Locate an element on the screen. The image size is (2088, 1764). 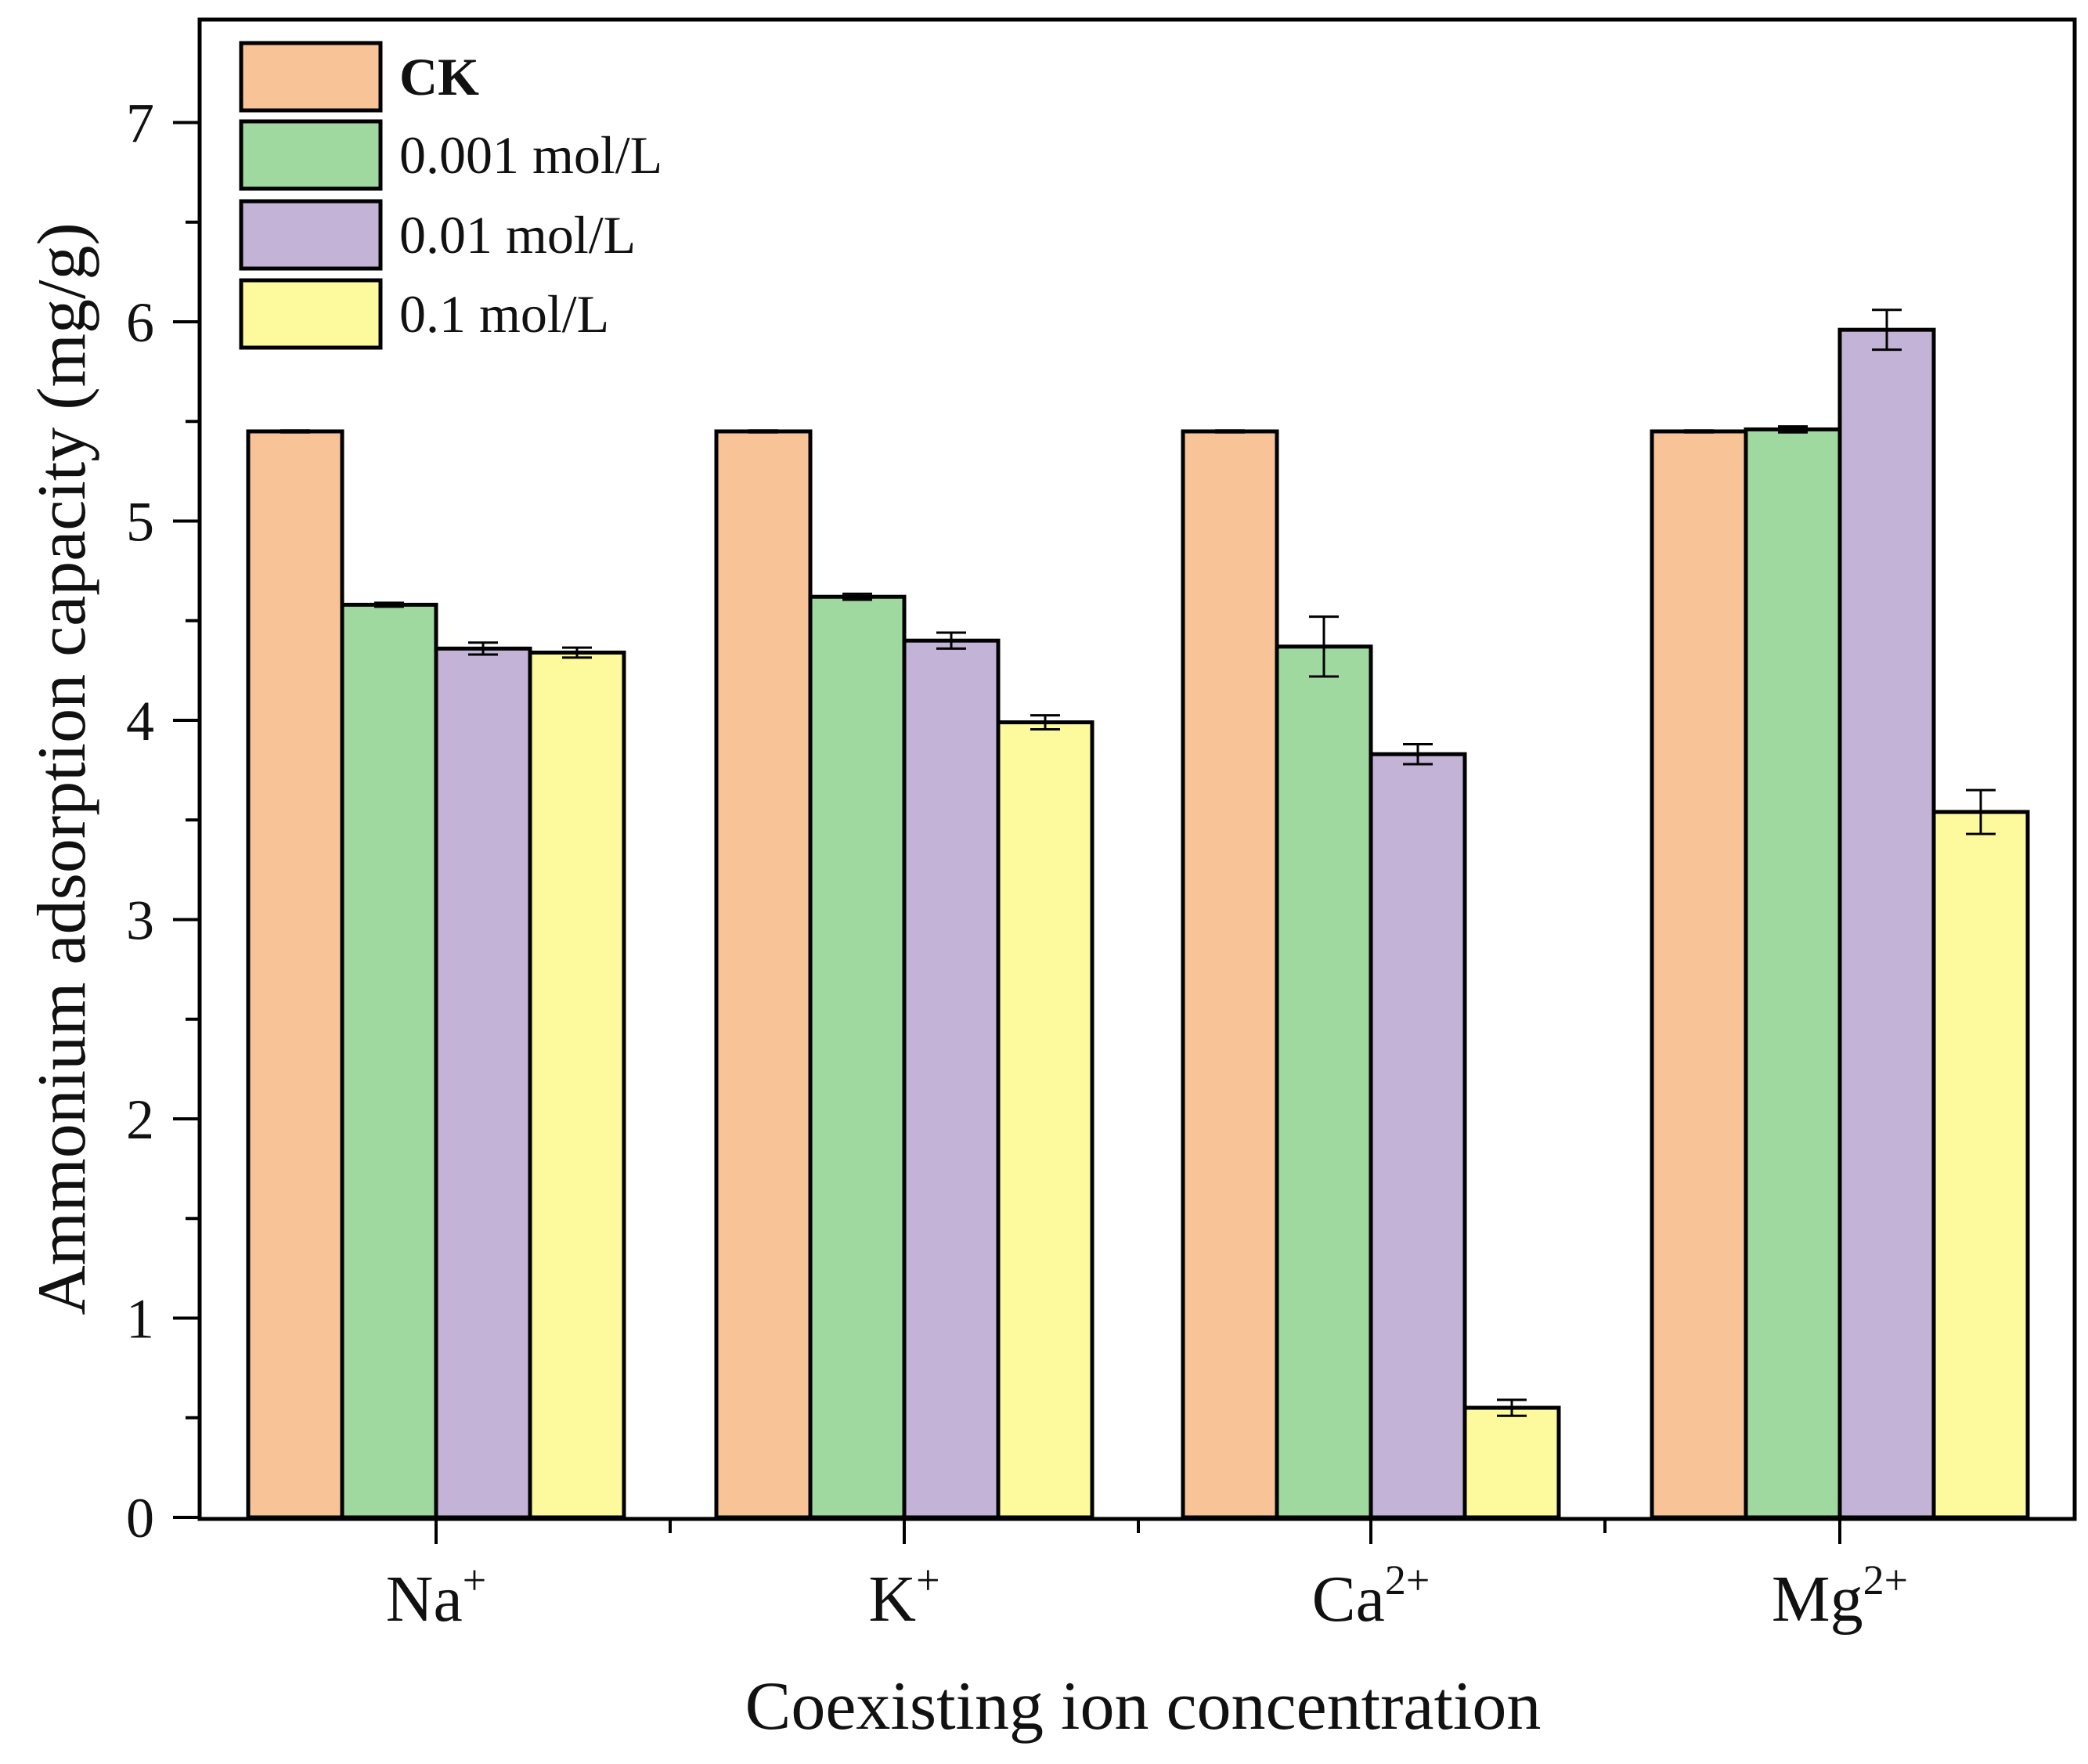
legend-label-1: 0.001 mol/L is located at coordinates (530, 155).